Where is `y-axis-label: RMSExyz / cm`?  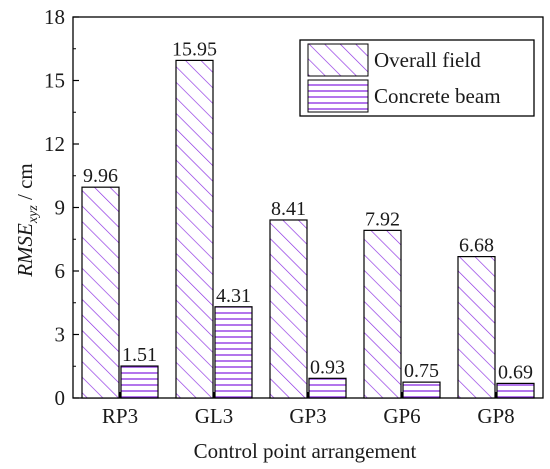 y-axis-label: RMSExyz / cm is located at coordinates (27, 220).